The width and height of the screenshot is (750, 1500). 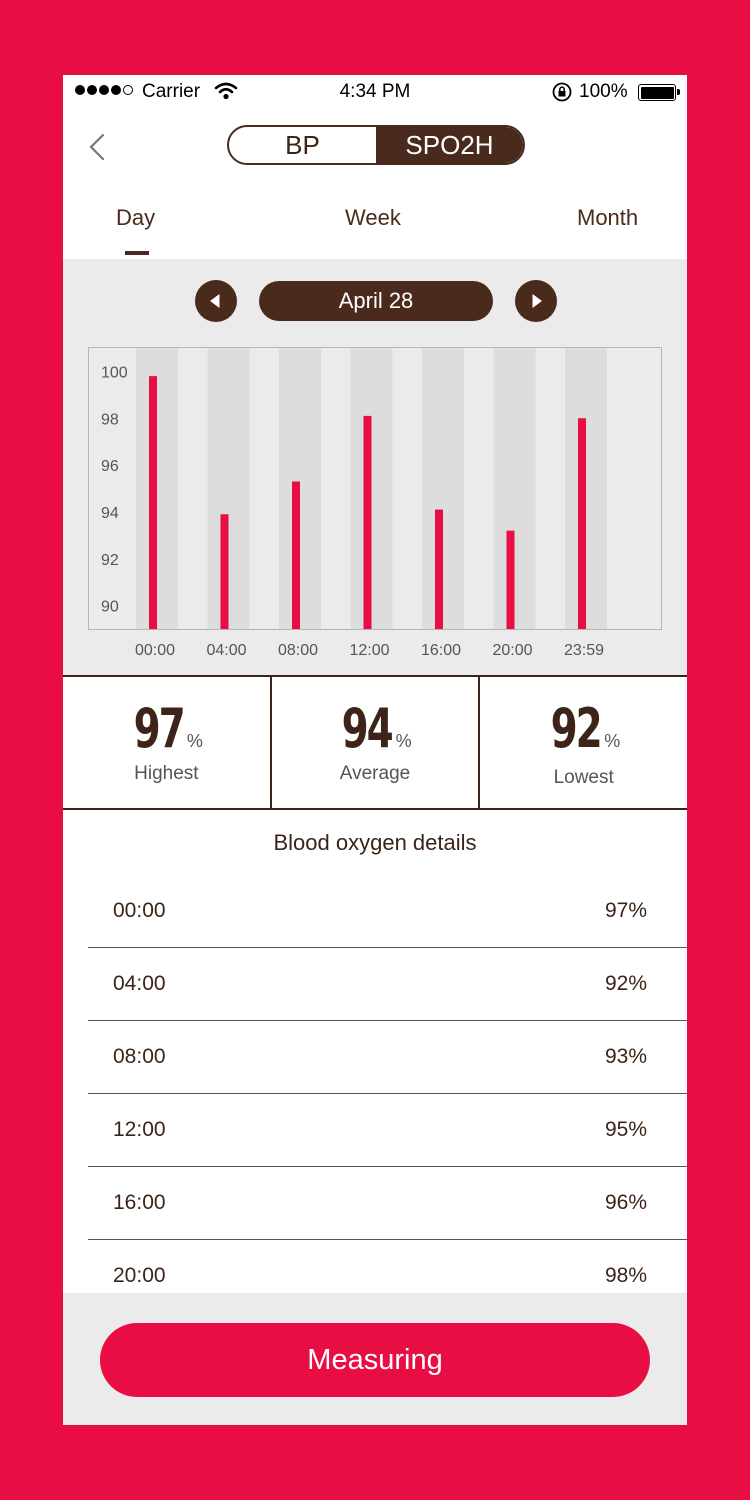 I want to click on row-value: 93%, so click(x=625, y=1056).